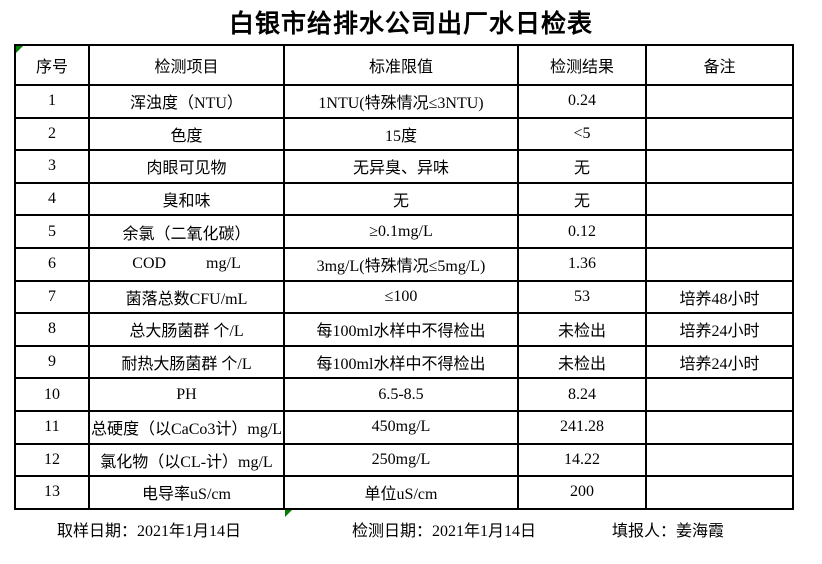 This screenshot has height=564, width=822. I want to click on col-header-no: 序号, so click(52, 65).